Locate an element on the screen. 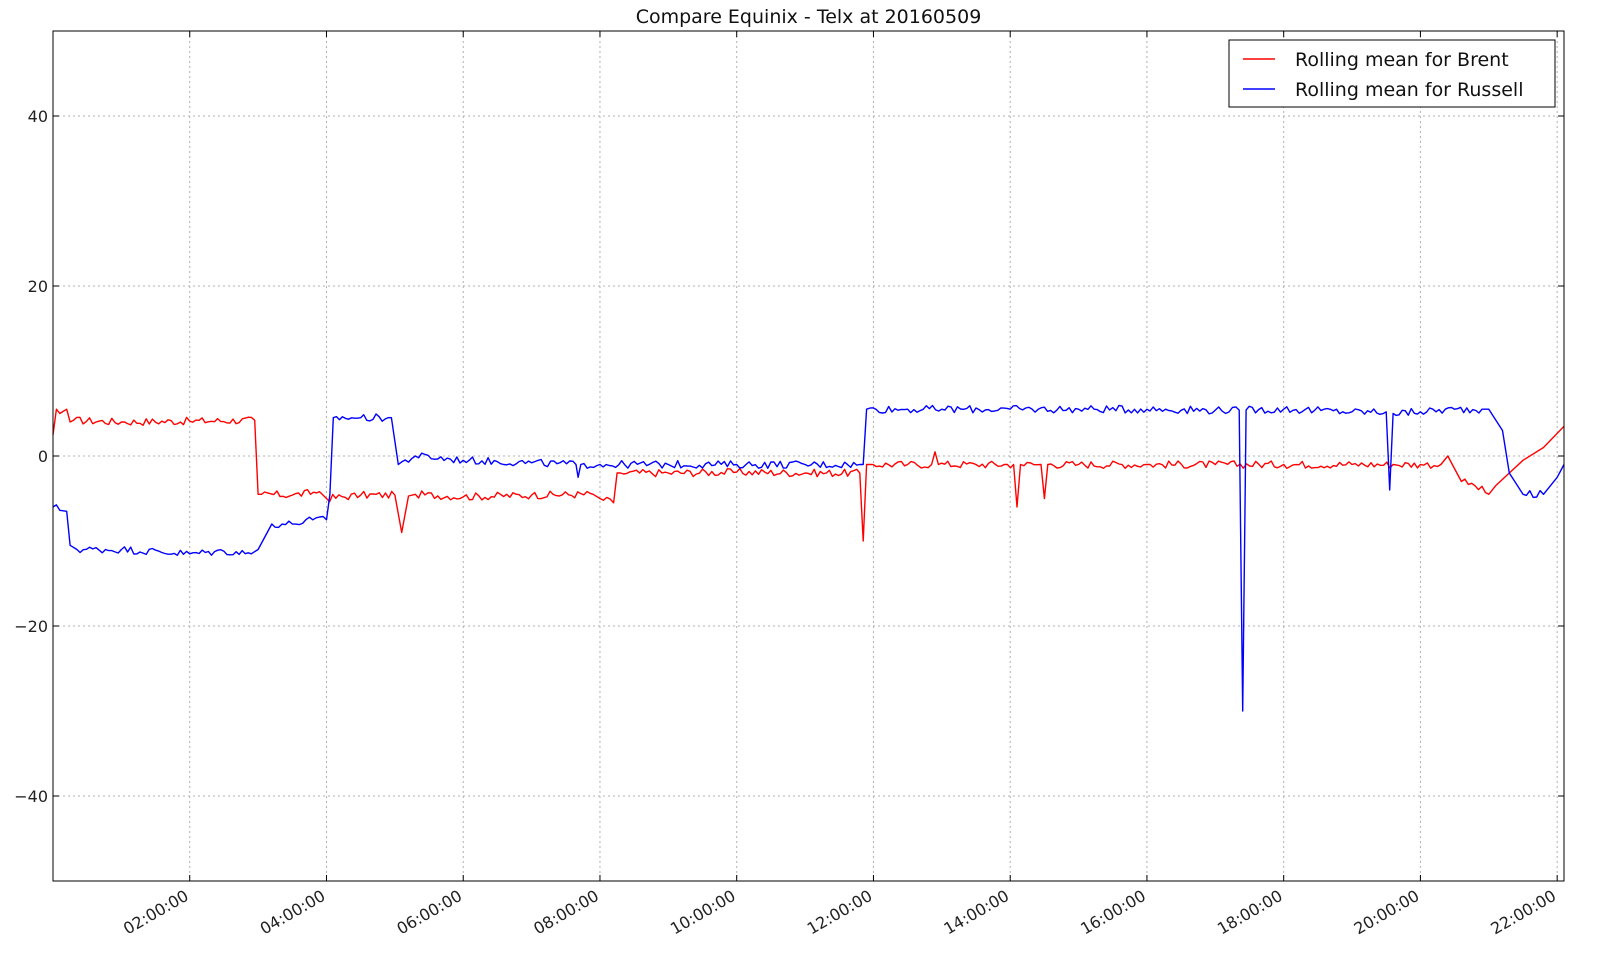 This screenshot has height=969, width=1612. series-line-brent is located at coordinates (808, 475).